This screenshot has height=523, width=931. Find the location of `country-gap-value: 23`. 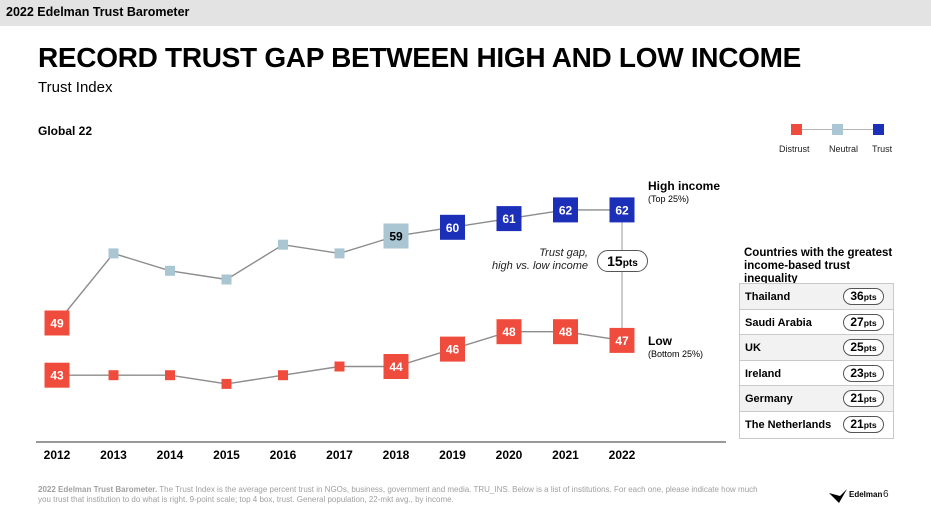

country-gap-value: 23 is located at coordinates (857, 372).